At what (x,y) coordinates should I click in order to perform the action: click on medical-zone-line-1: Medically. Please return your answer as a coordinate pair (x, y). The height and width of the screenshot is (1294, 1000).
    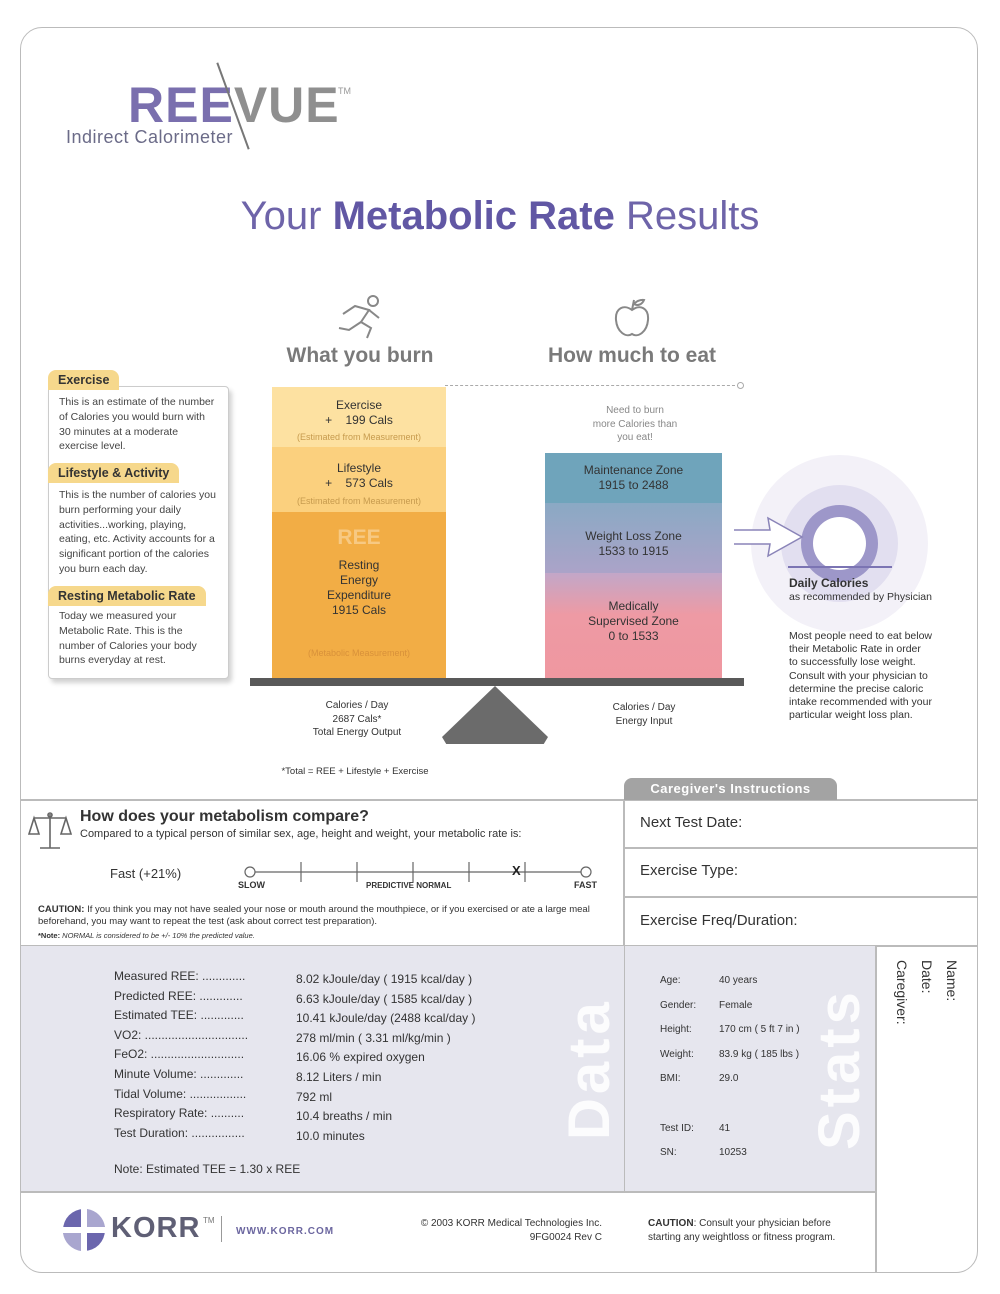
    Looking at the image, I should click on (633, 606).